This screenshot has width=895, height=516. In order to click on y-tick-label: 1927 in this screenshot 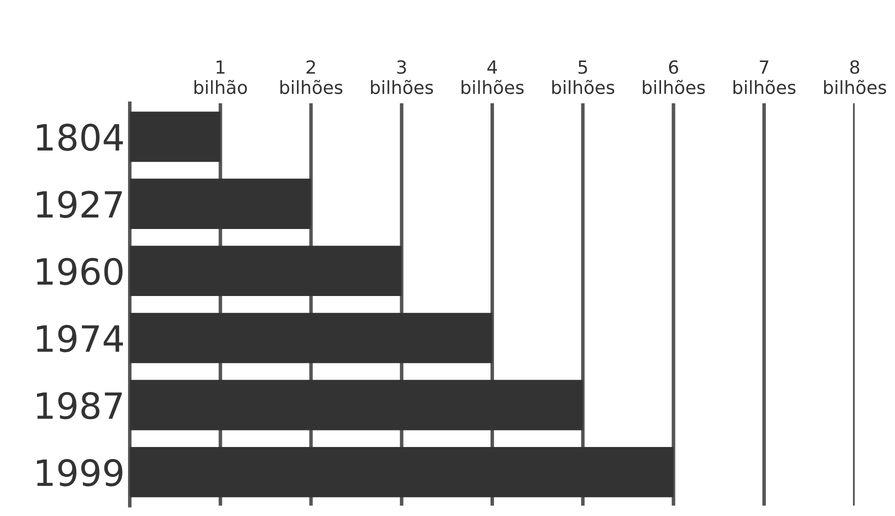, I will do `click(79, 204)`.